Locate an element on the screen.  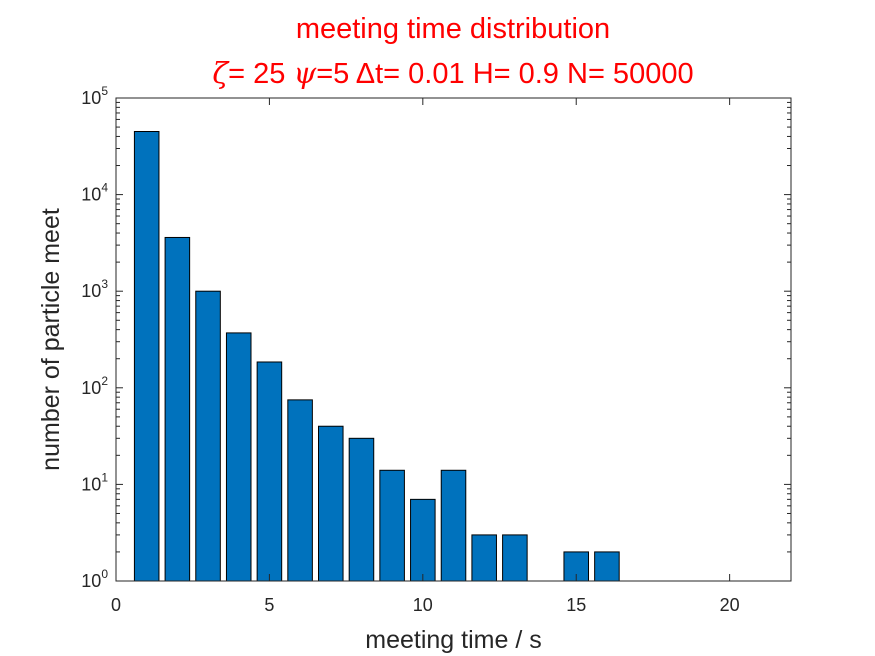
y-tick-label: 10⁰ is located at coordinates (94, 579).